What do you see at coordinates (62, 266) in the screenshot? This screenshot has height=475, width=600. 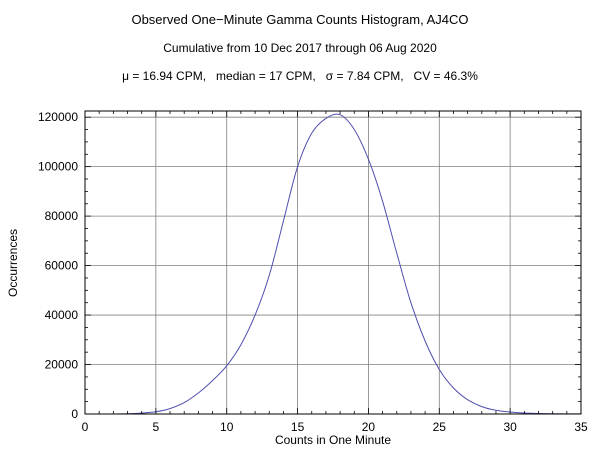 I see `y-tick-label: 60000` at bounding box center [62, 266].